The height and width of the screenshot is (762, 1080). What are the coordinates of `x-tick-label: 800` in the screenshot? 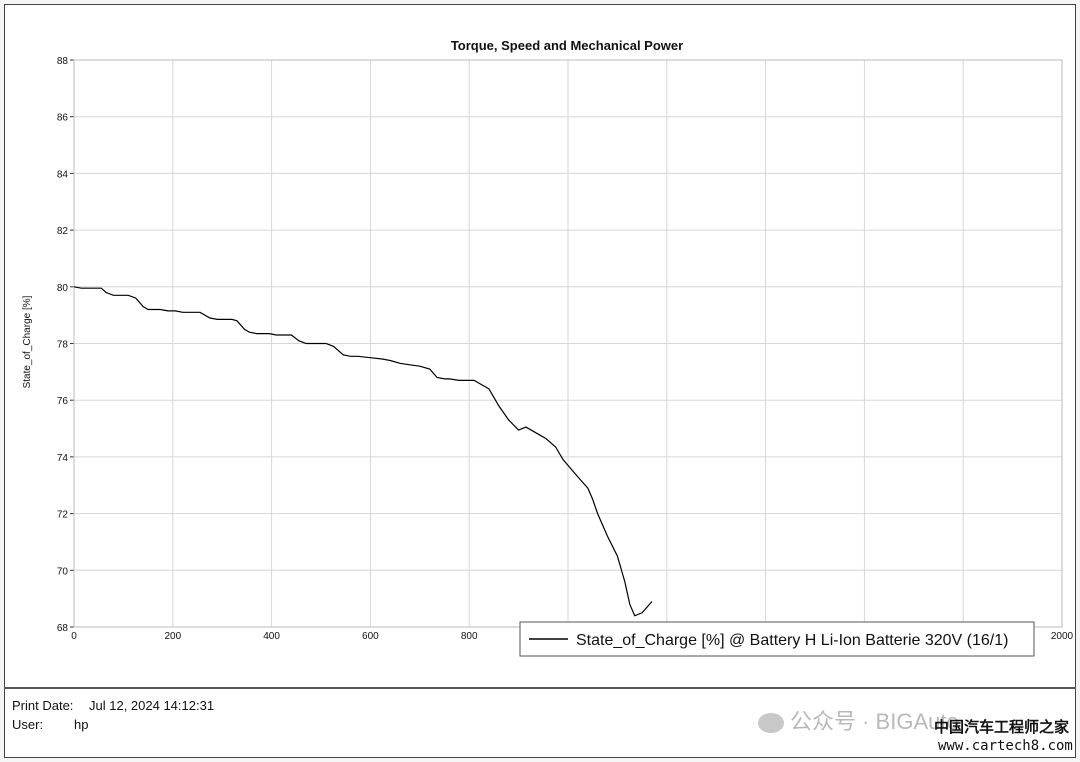 It's located at (469, 636).